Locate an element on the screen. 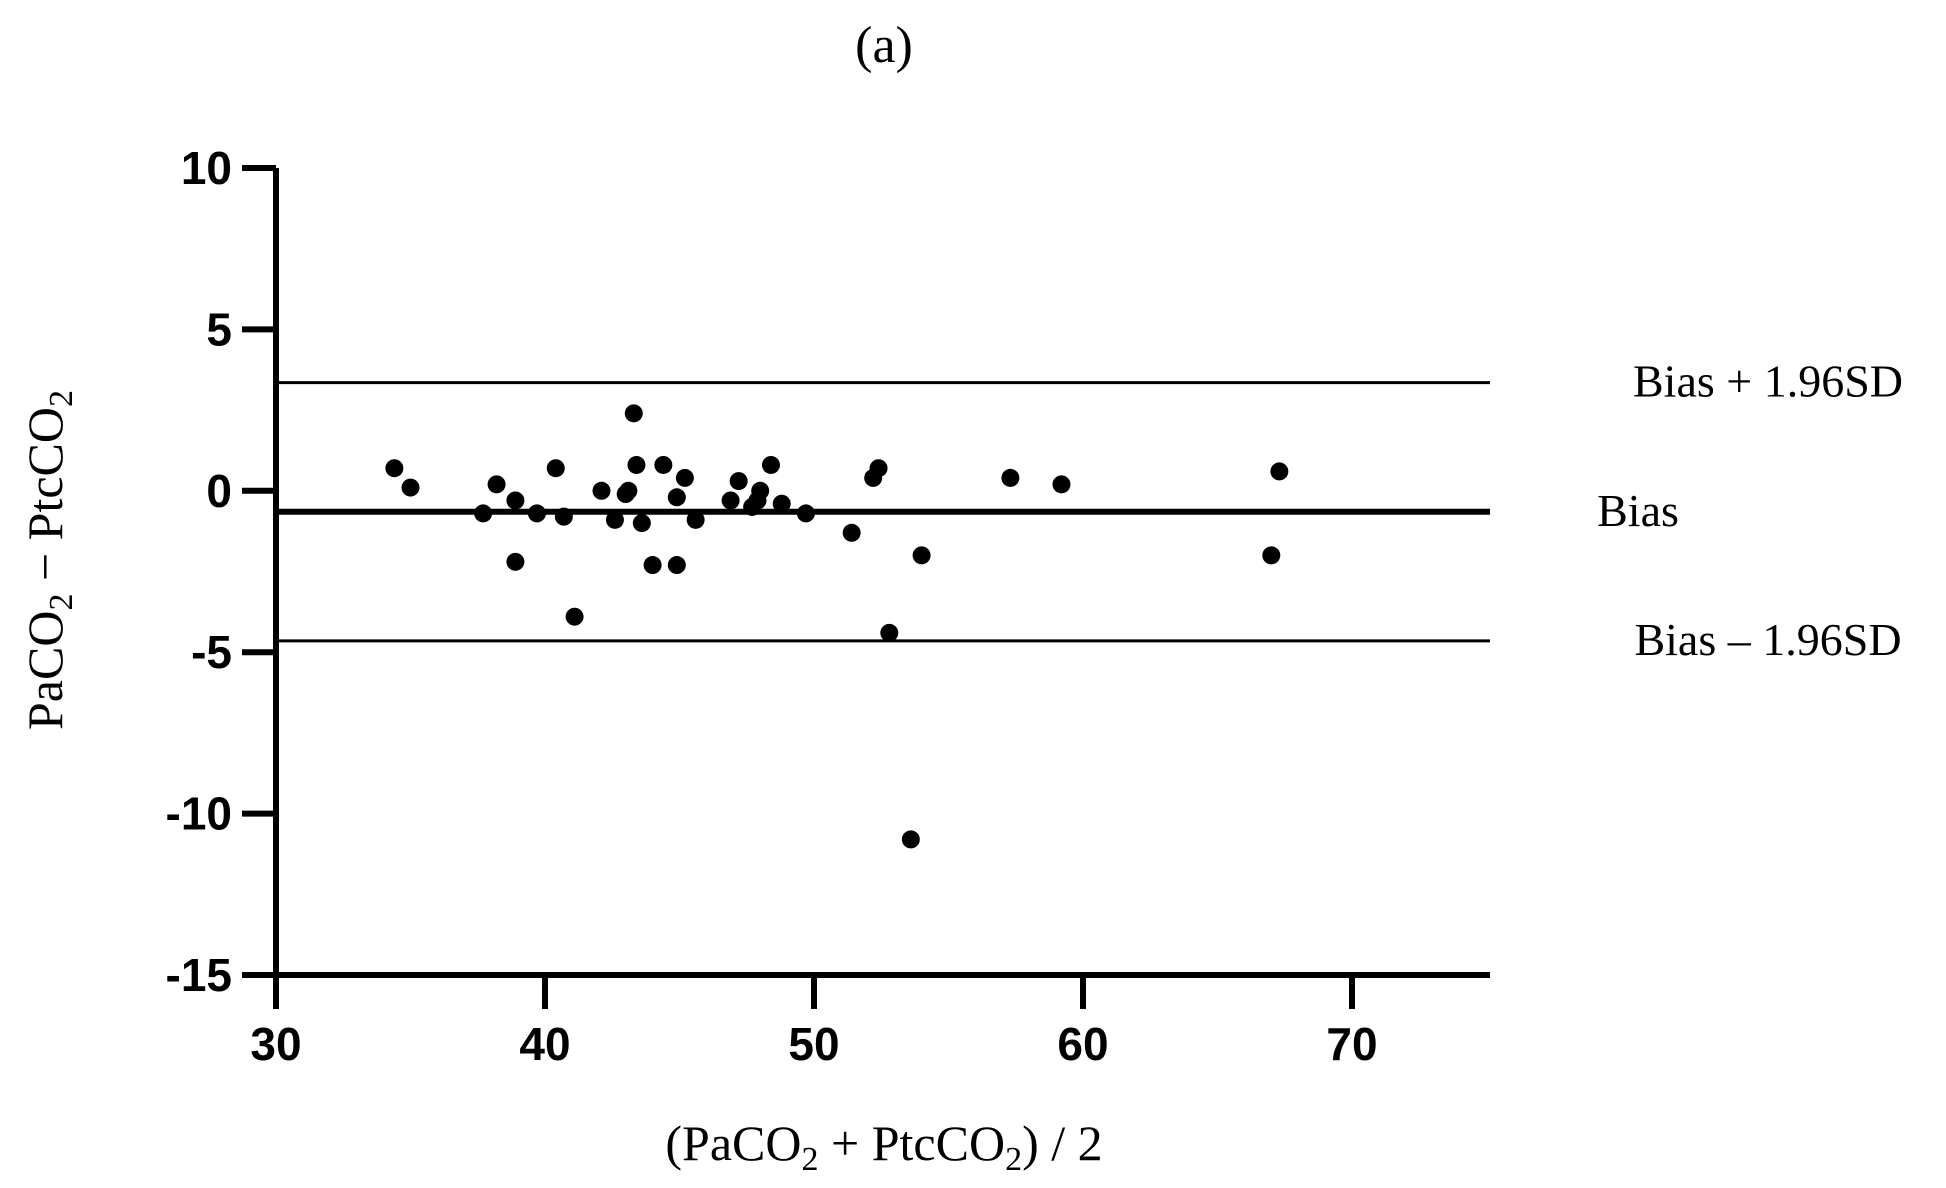 This screenshot has height=1188, width=1946. x-ticks: 30 40 50 60 70 is located at coordinates (814, 1022).